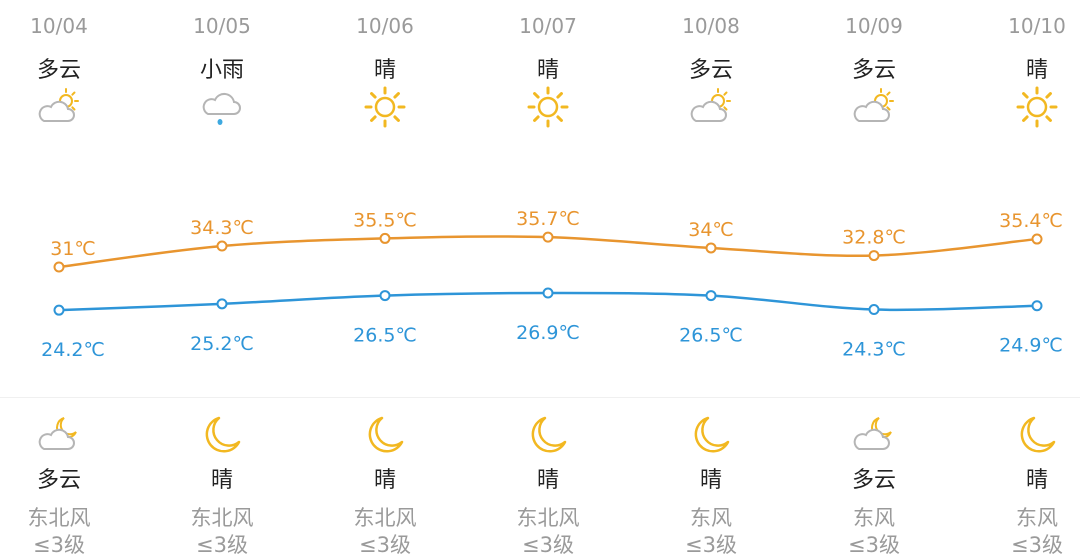 This screenshot has height=560, width=1080. I want to click on date-label: 10/04, so click(59, 26).